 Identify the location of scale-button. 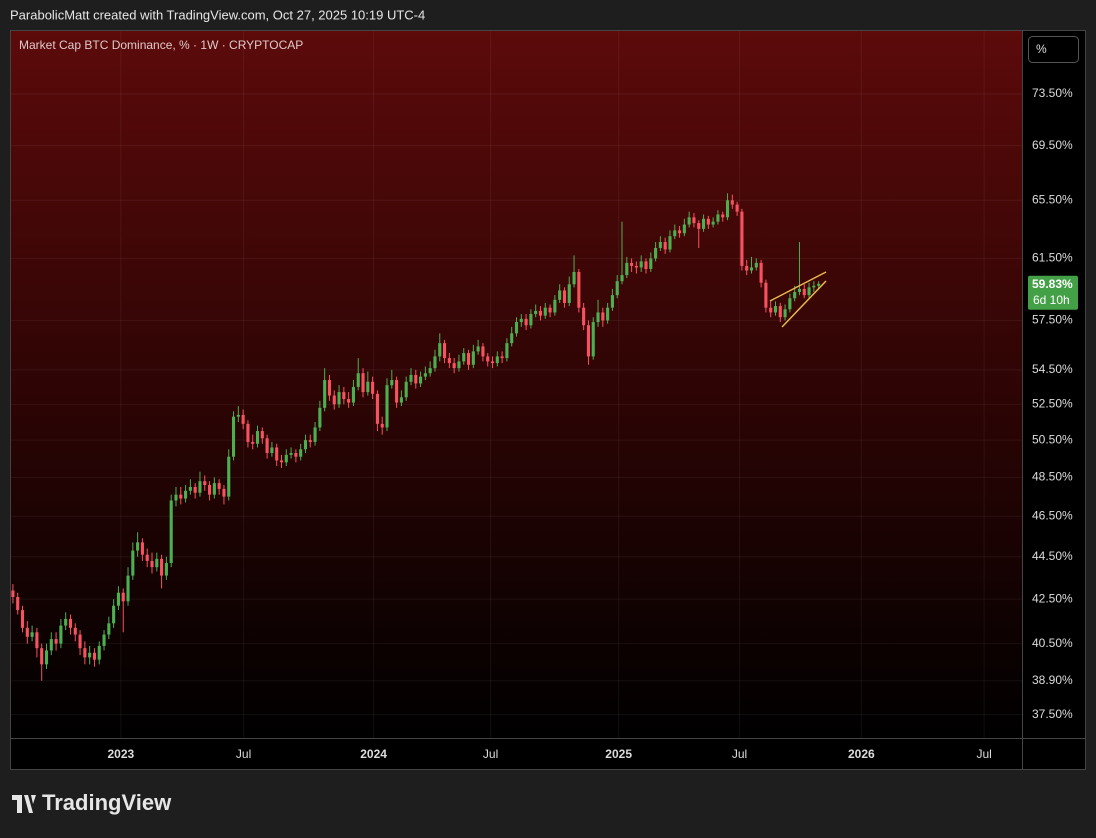
(1053, 49).